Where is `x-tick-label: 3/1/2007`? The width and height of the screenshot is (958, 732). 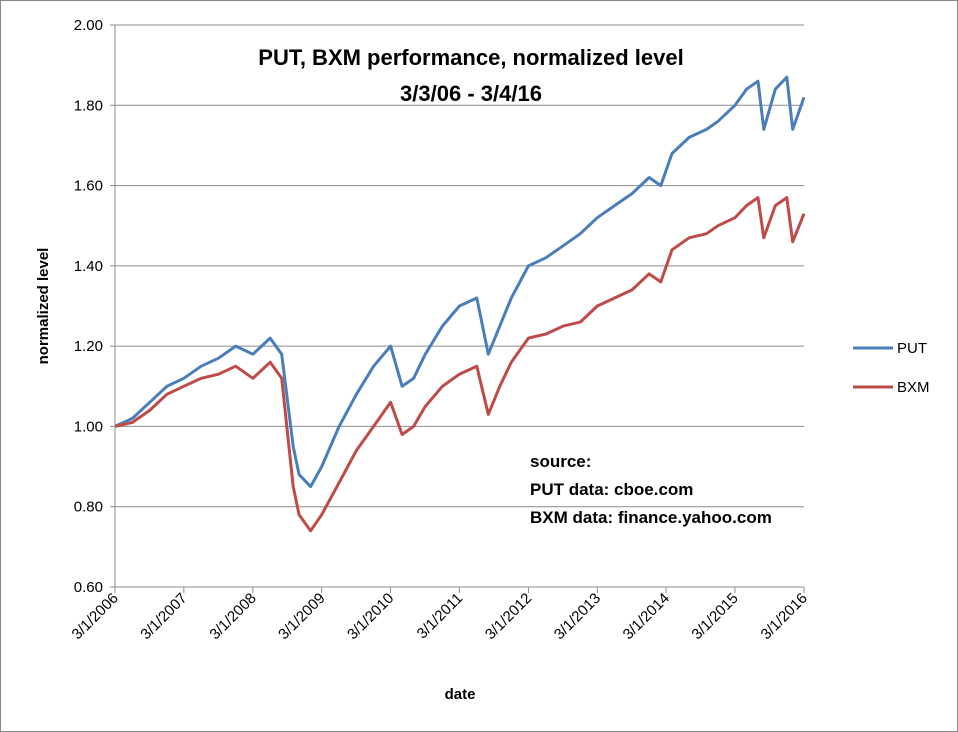 x-tick-label: 3/1/2007 is located at coordinates (163, 616).